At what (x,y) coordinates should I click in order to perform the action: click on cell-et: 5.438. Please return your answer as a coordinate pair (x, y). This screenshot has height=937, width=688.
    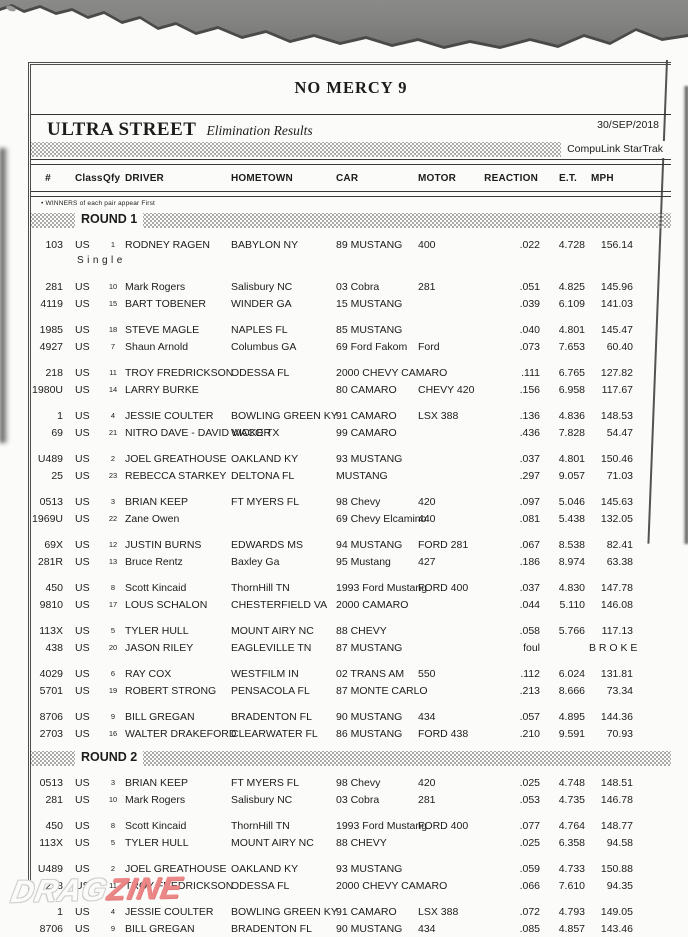
    Looking at the image, I should click on (571, 518).